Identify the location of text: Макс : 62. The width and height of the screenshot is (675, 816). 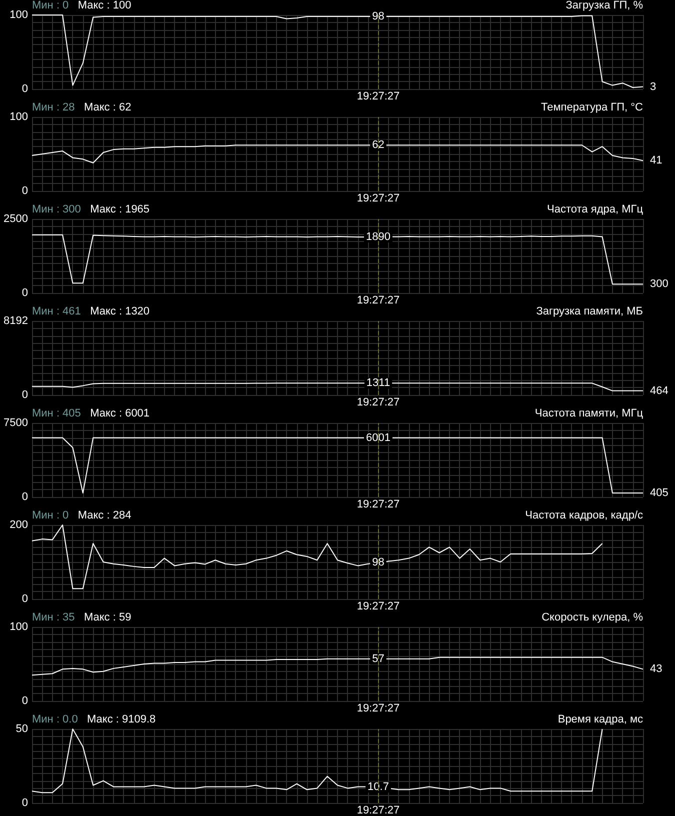
(108, 108).